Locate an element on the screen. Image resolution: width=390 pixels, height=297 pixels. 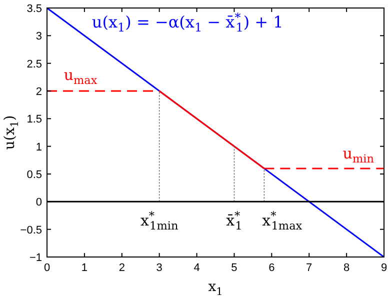
x-tick-label: 5 is located at coordinates (234, 268).